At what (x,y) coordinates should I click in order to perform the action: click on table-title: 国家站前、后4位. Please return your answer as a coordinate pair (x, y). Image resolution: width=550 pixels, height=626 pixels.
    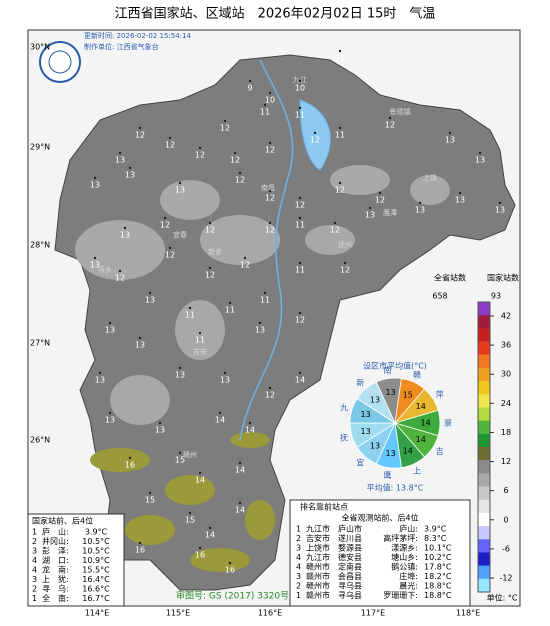
    Looking at the image, I should click on (62, 521).